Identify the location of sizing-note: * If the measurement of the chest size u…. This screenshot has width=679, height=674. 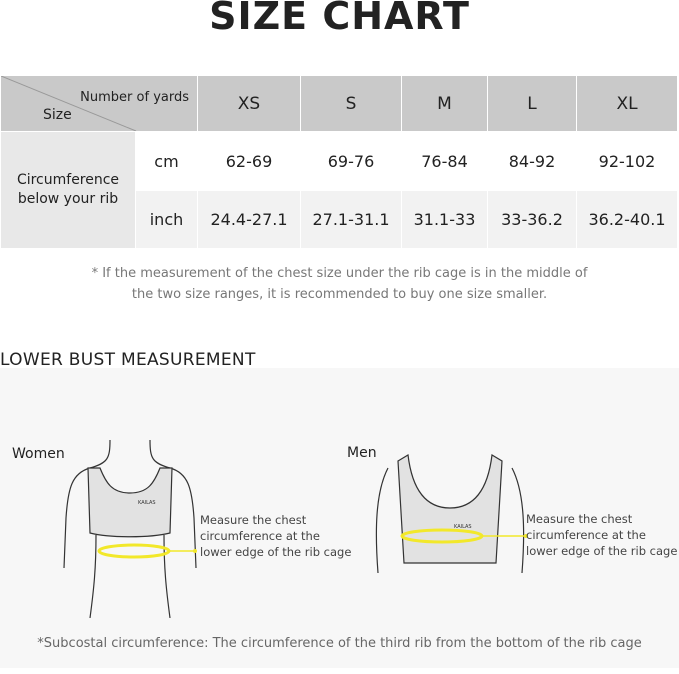
(339, 284).